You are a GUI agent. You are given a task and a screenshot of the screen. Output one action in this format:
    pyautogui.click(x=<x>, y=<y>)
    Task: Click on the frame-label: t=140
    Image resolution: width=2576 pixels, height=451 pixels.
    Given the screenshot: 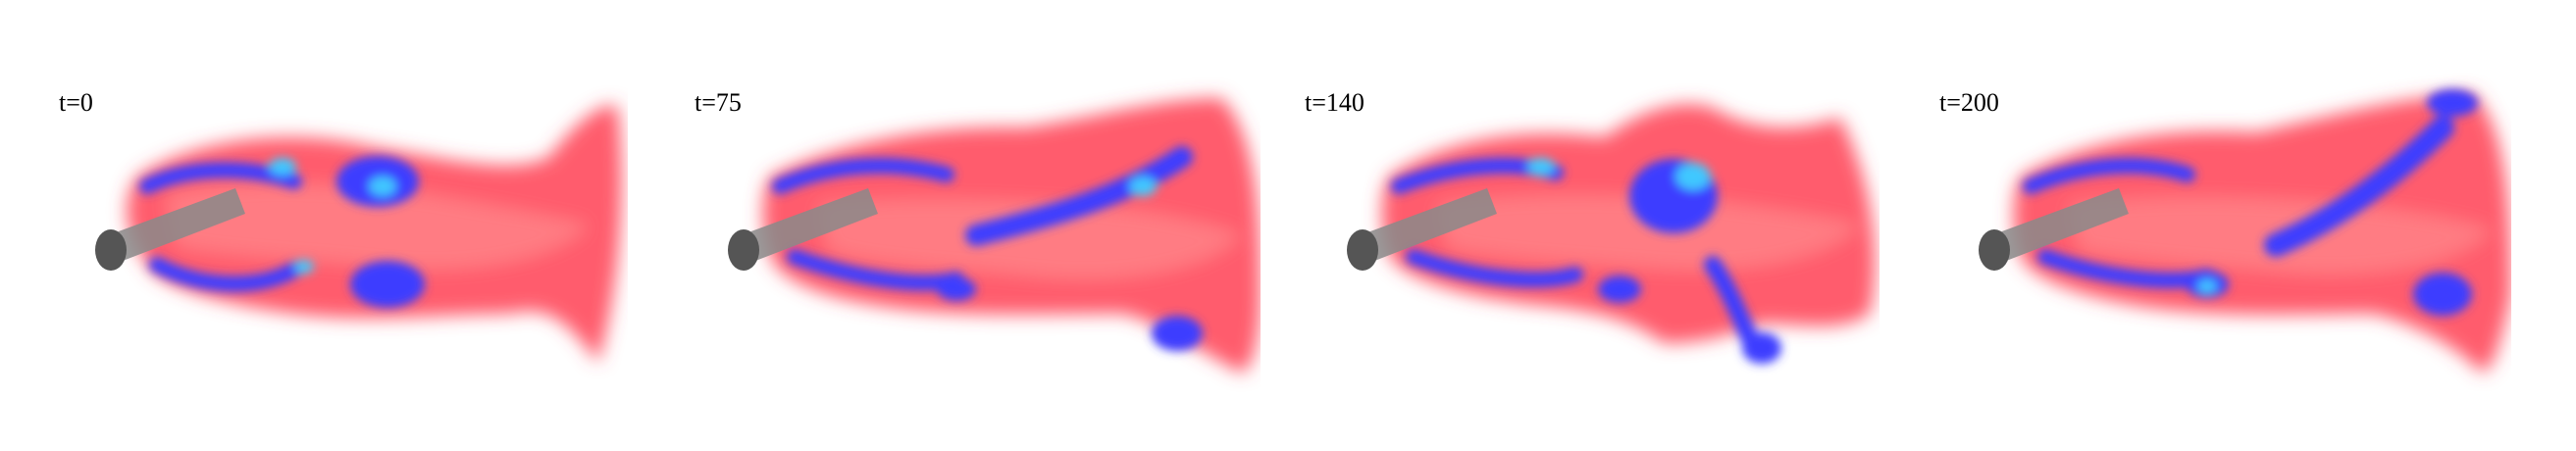 What is the action you would take?
    pyautogui.click(x=1335, y=102)
    